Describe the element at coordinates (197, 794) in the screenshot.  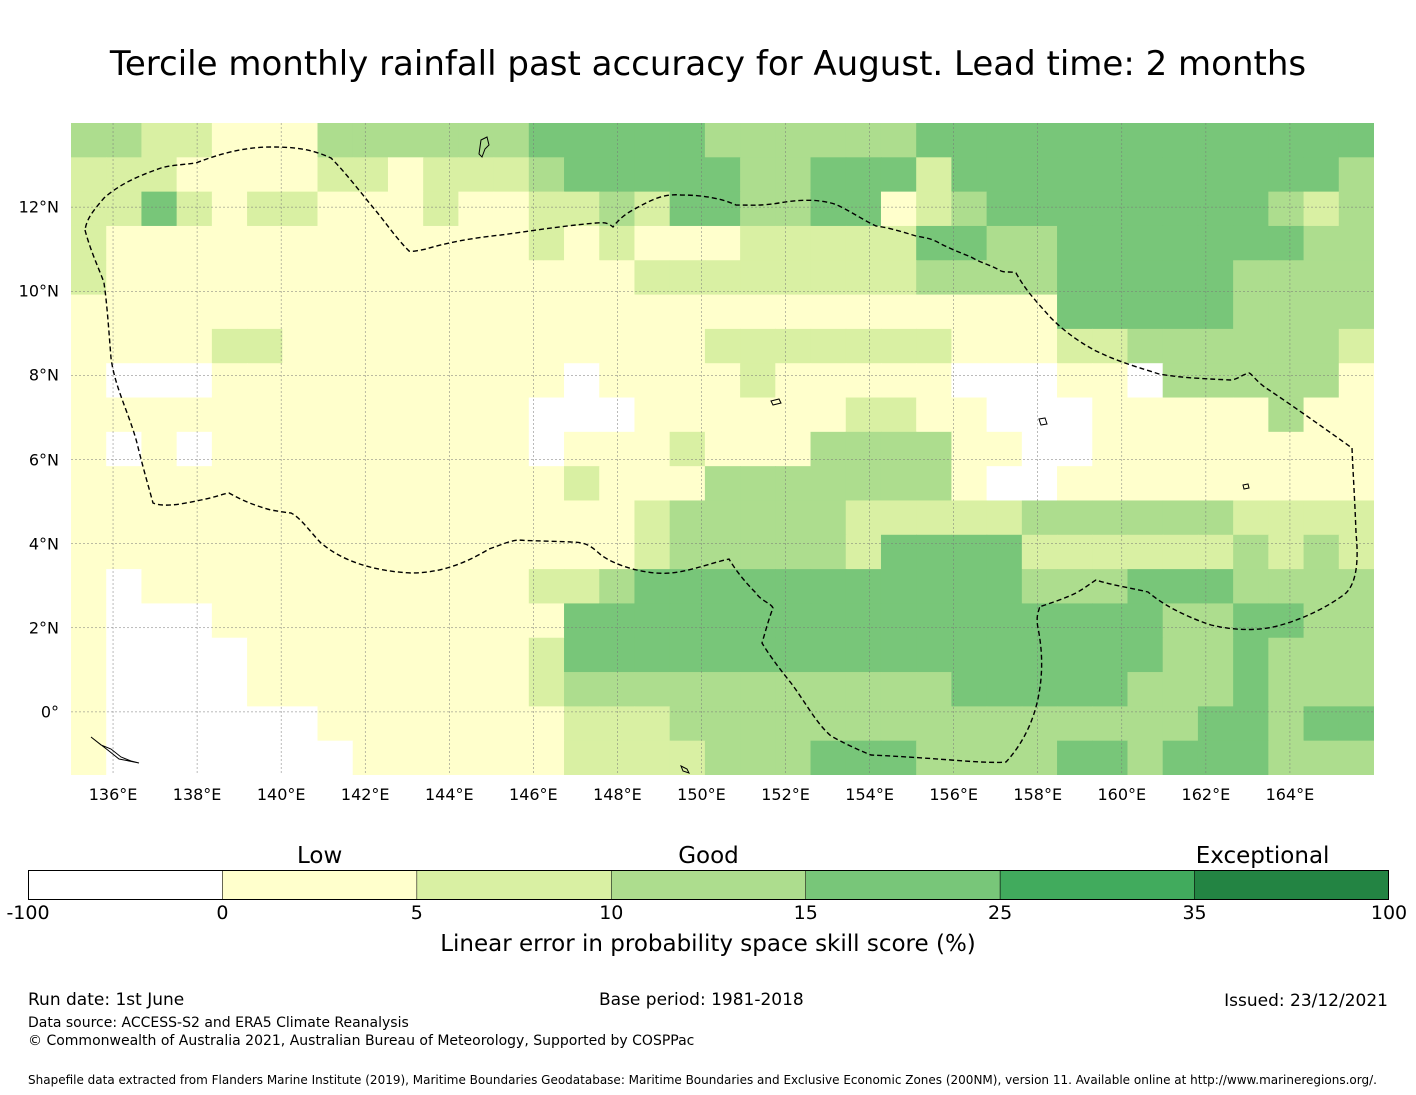
I see `longitude-label: 138°E` at that location.